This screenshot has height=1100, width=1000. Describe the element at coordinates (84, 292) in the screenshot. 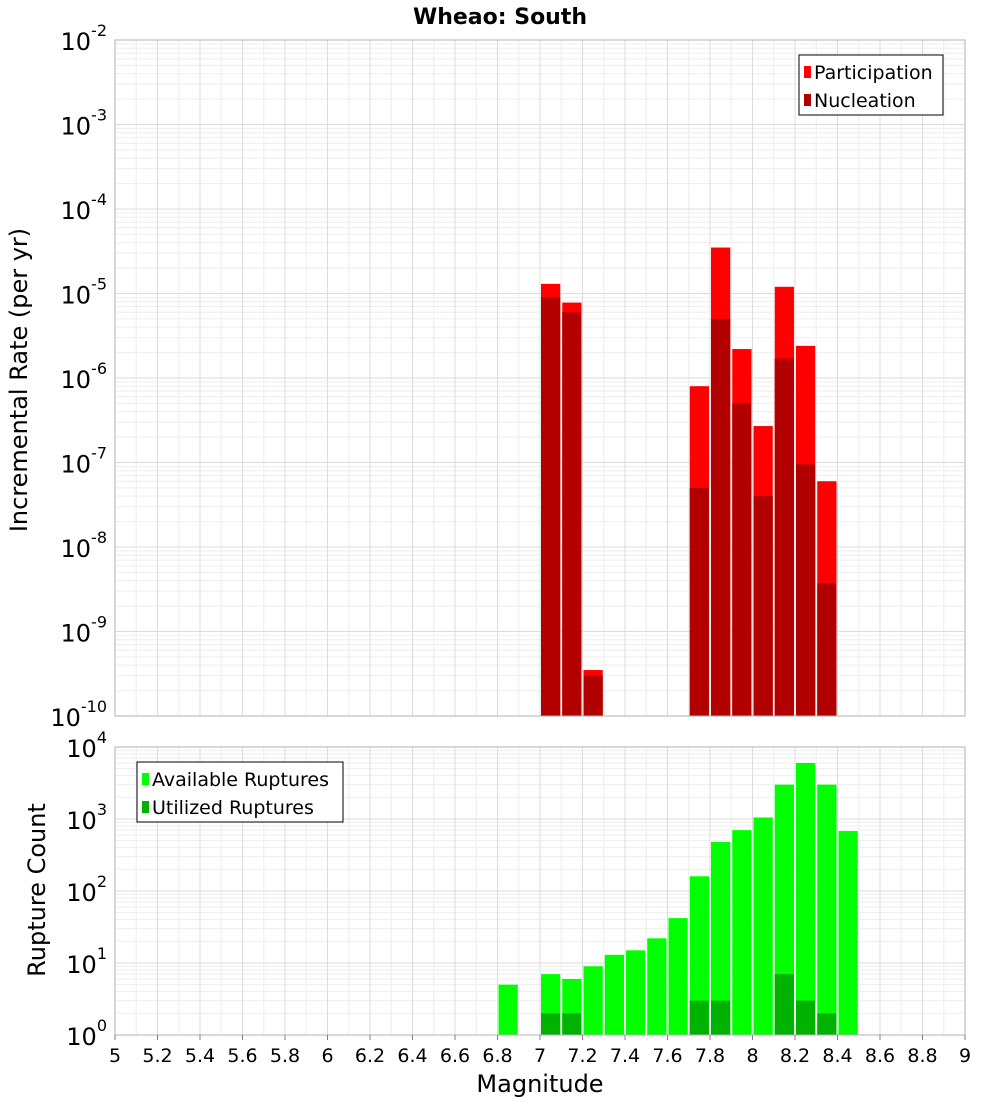

I see `y-tick-label: 10⁻⁵` at that location.